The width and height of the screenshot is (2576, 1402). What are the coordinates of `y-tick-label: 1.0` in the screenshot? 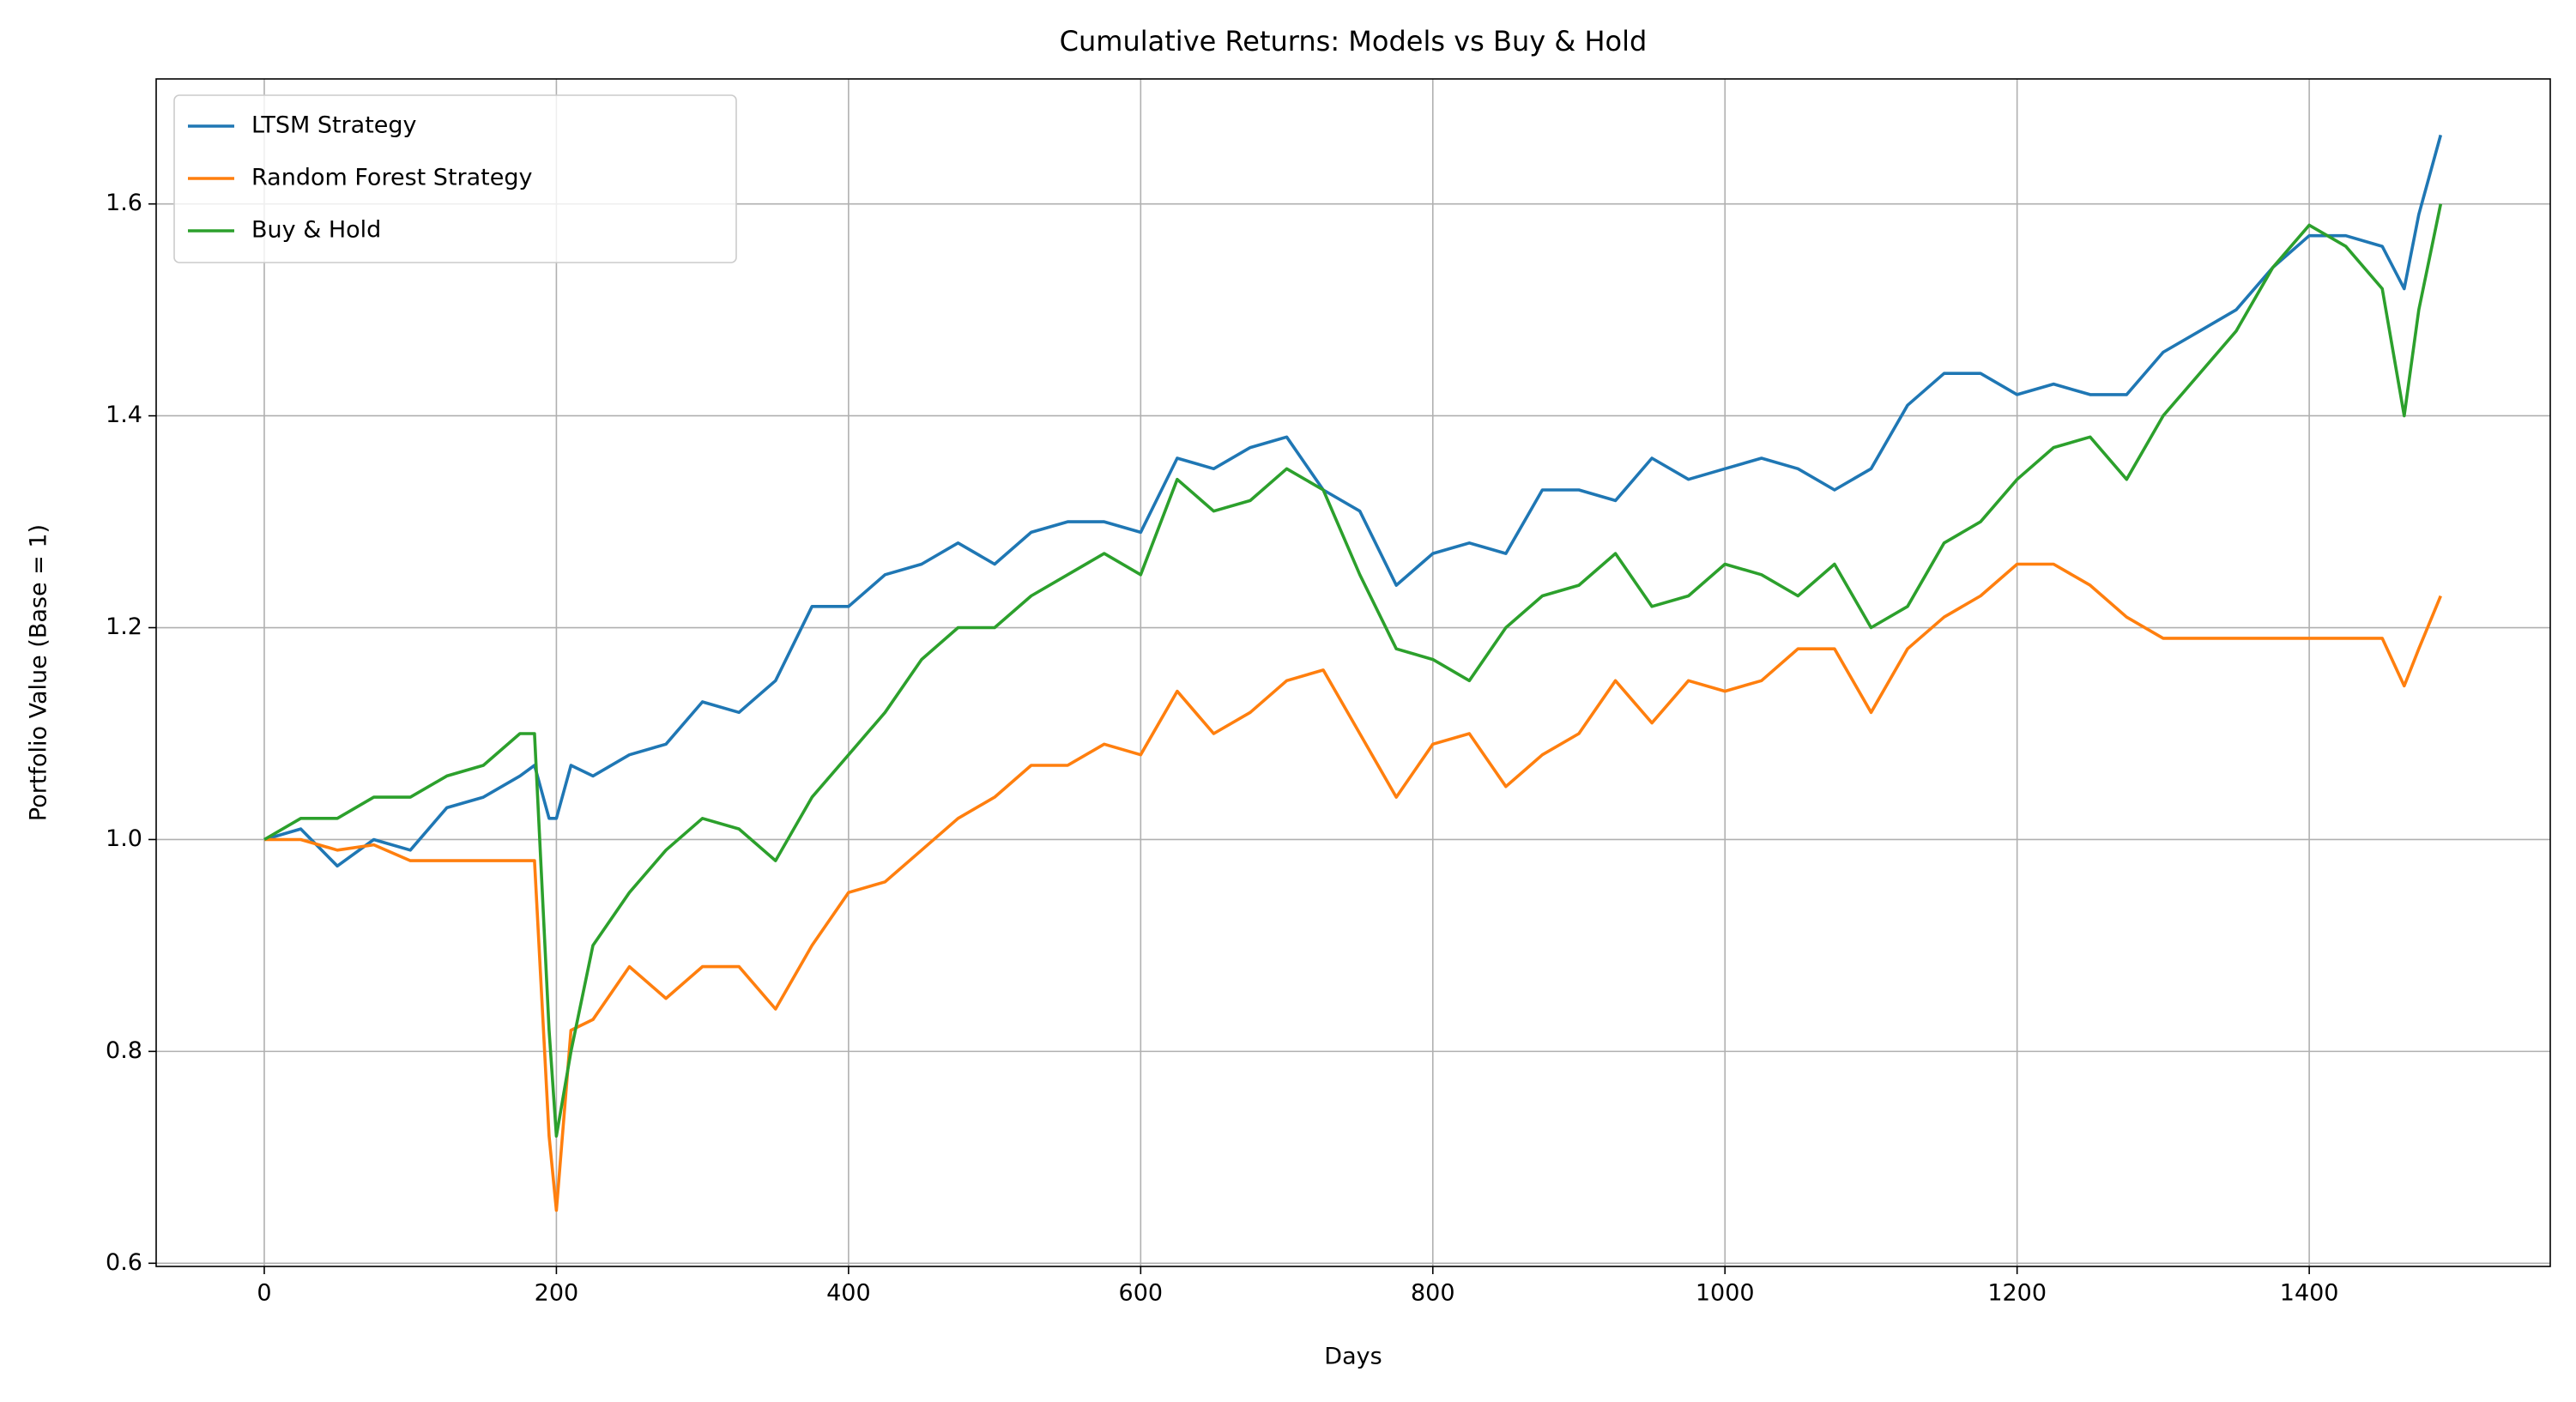 It's located at (124, 838).